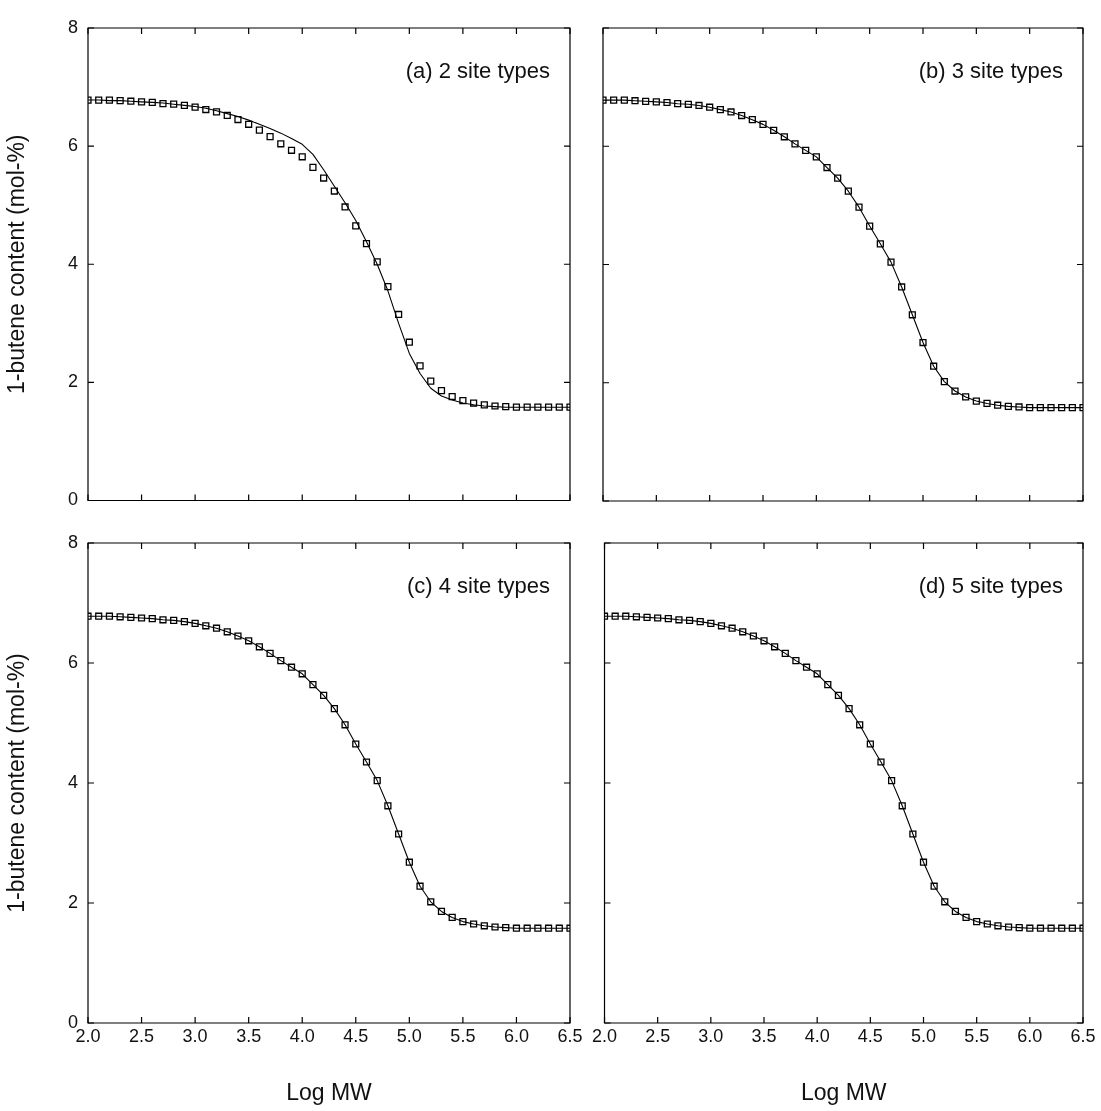  I want to click on x-tick-label: 3.0, so click(711, 1035).